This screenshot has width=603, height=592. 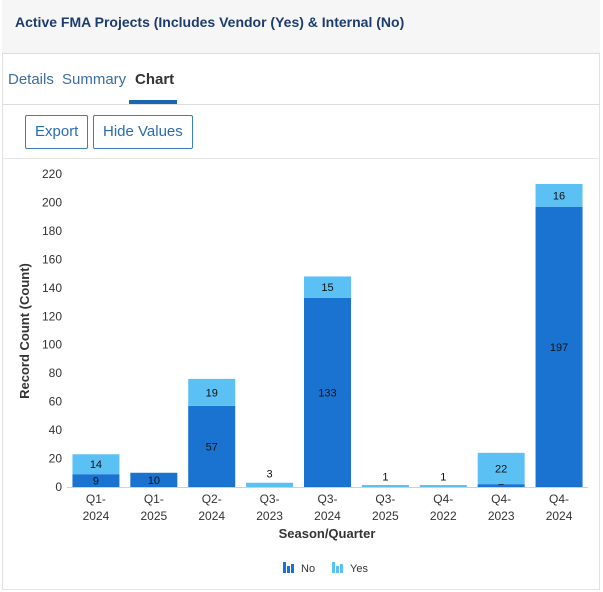 I want to click on data-label: 16, so click(x=559, y=196).